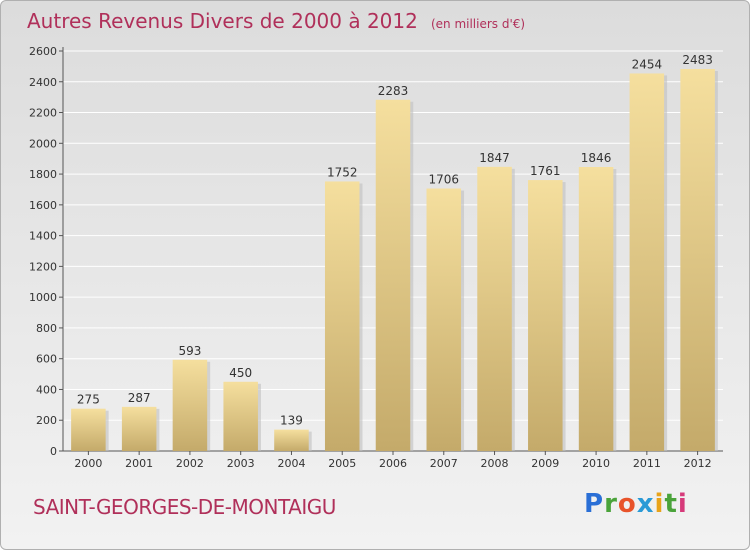  Describe the element at coordinates (342, 463) in the screenshot. I see `x-tick-label: 2005` at that location.